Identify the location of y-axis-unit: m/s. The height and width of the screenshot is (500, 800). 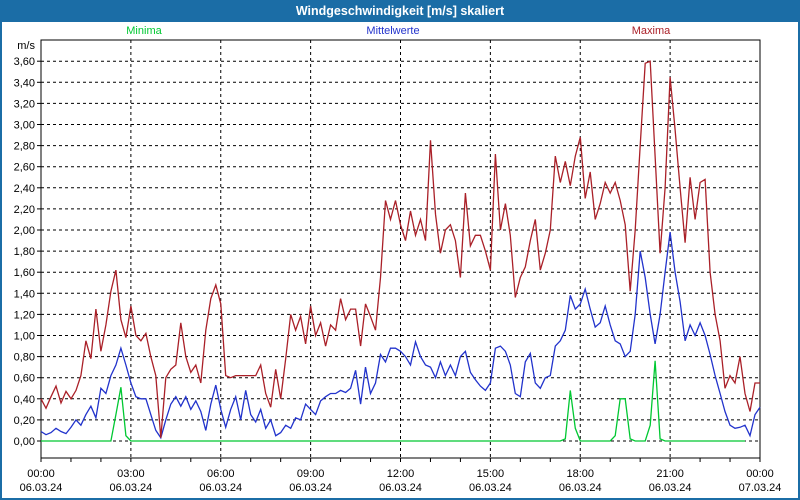
(26, 46).